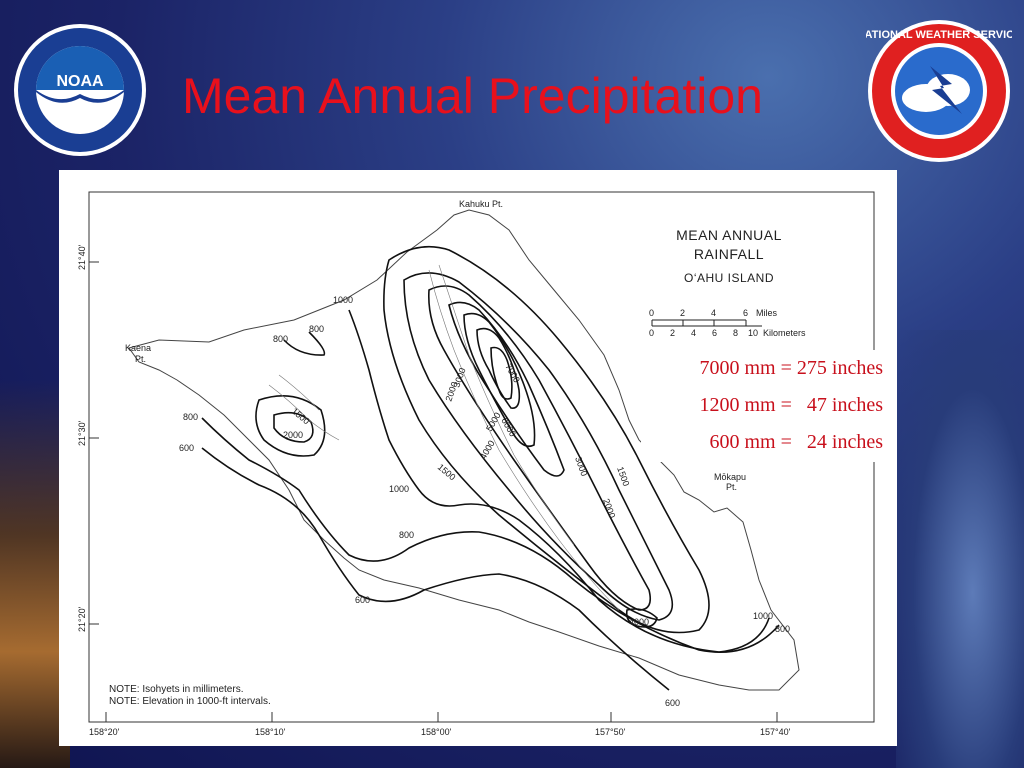  Describe the element at coordinates (293, 435) in the screenshot. I see `isohyet-label-2000-west: 2000` at that location.